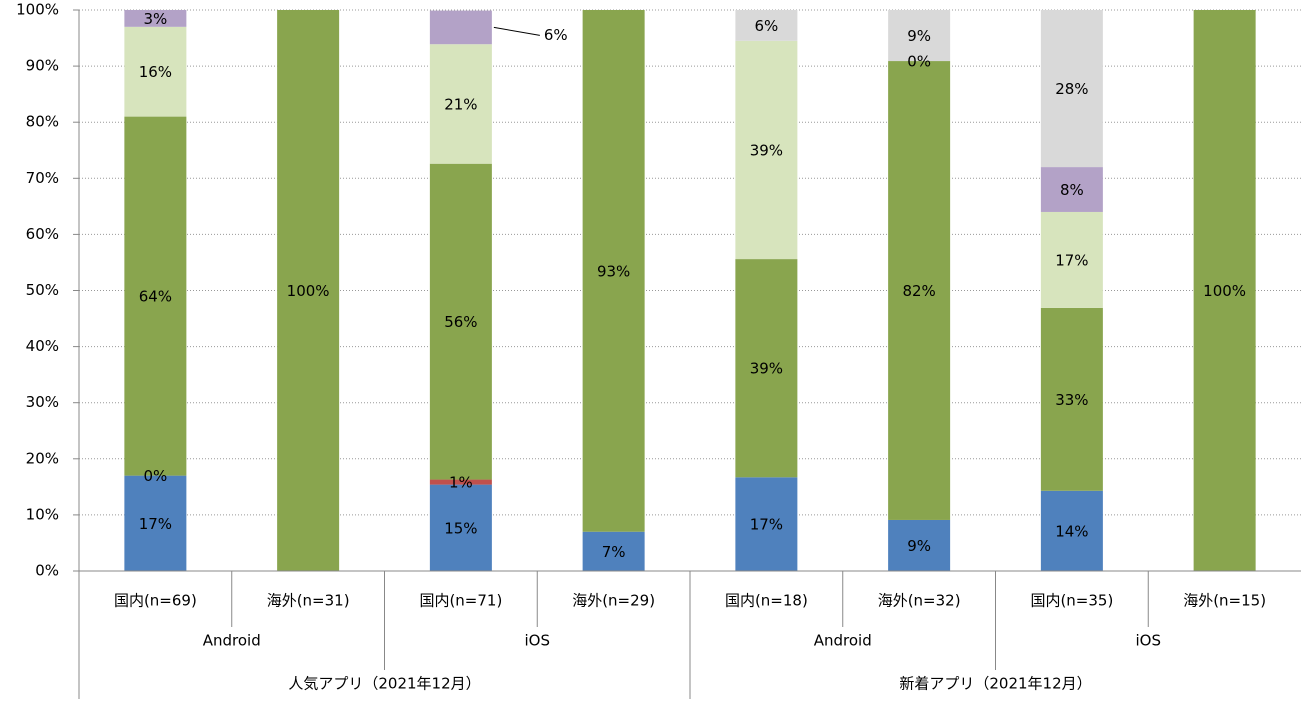 The image size is (1301, 703). I want to click on data-label: 33%, so click(1071, 400).